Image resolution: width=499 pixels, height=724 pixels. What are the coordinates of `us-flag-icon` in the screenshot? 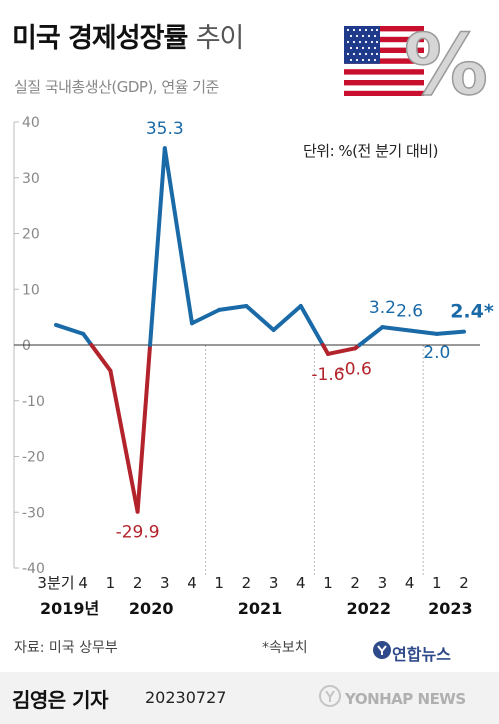 It's located at (384, 61).